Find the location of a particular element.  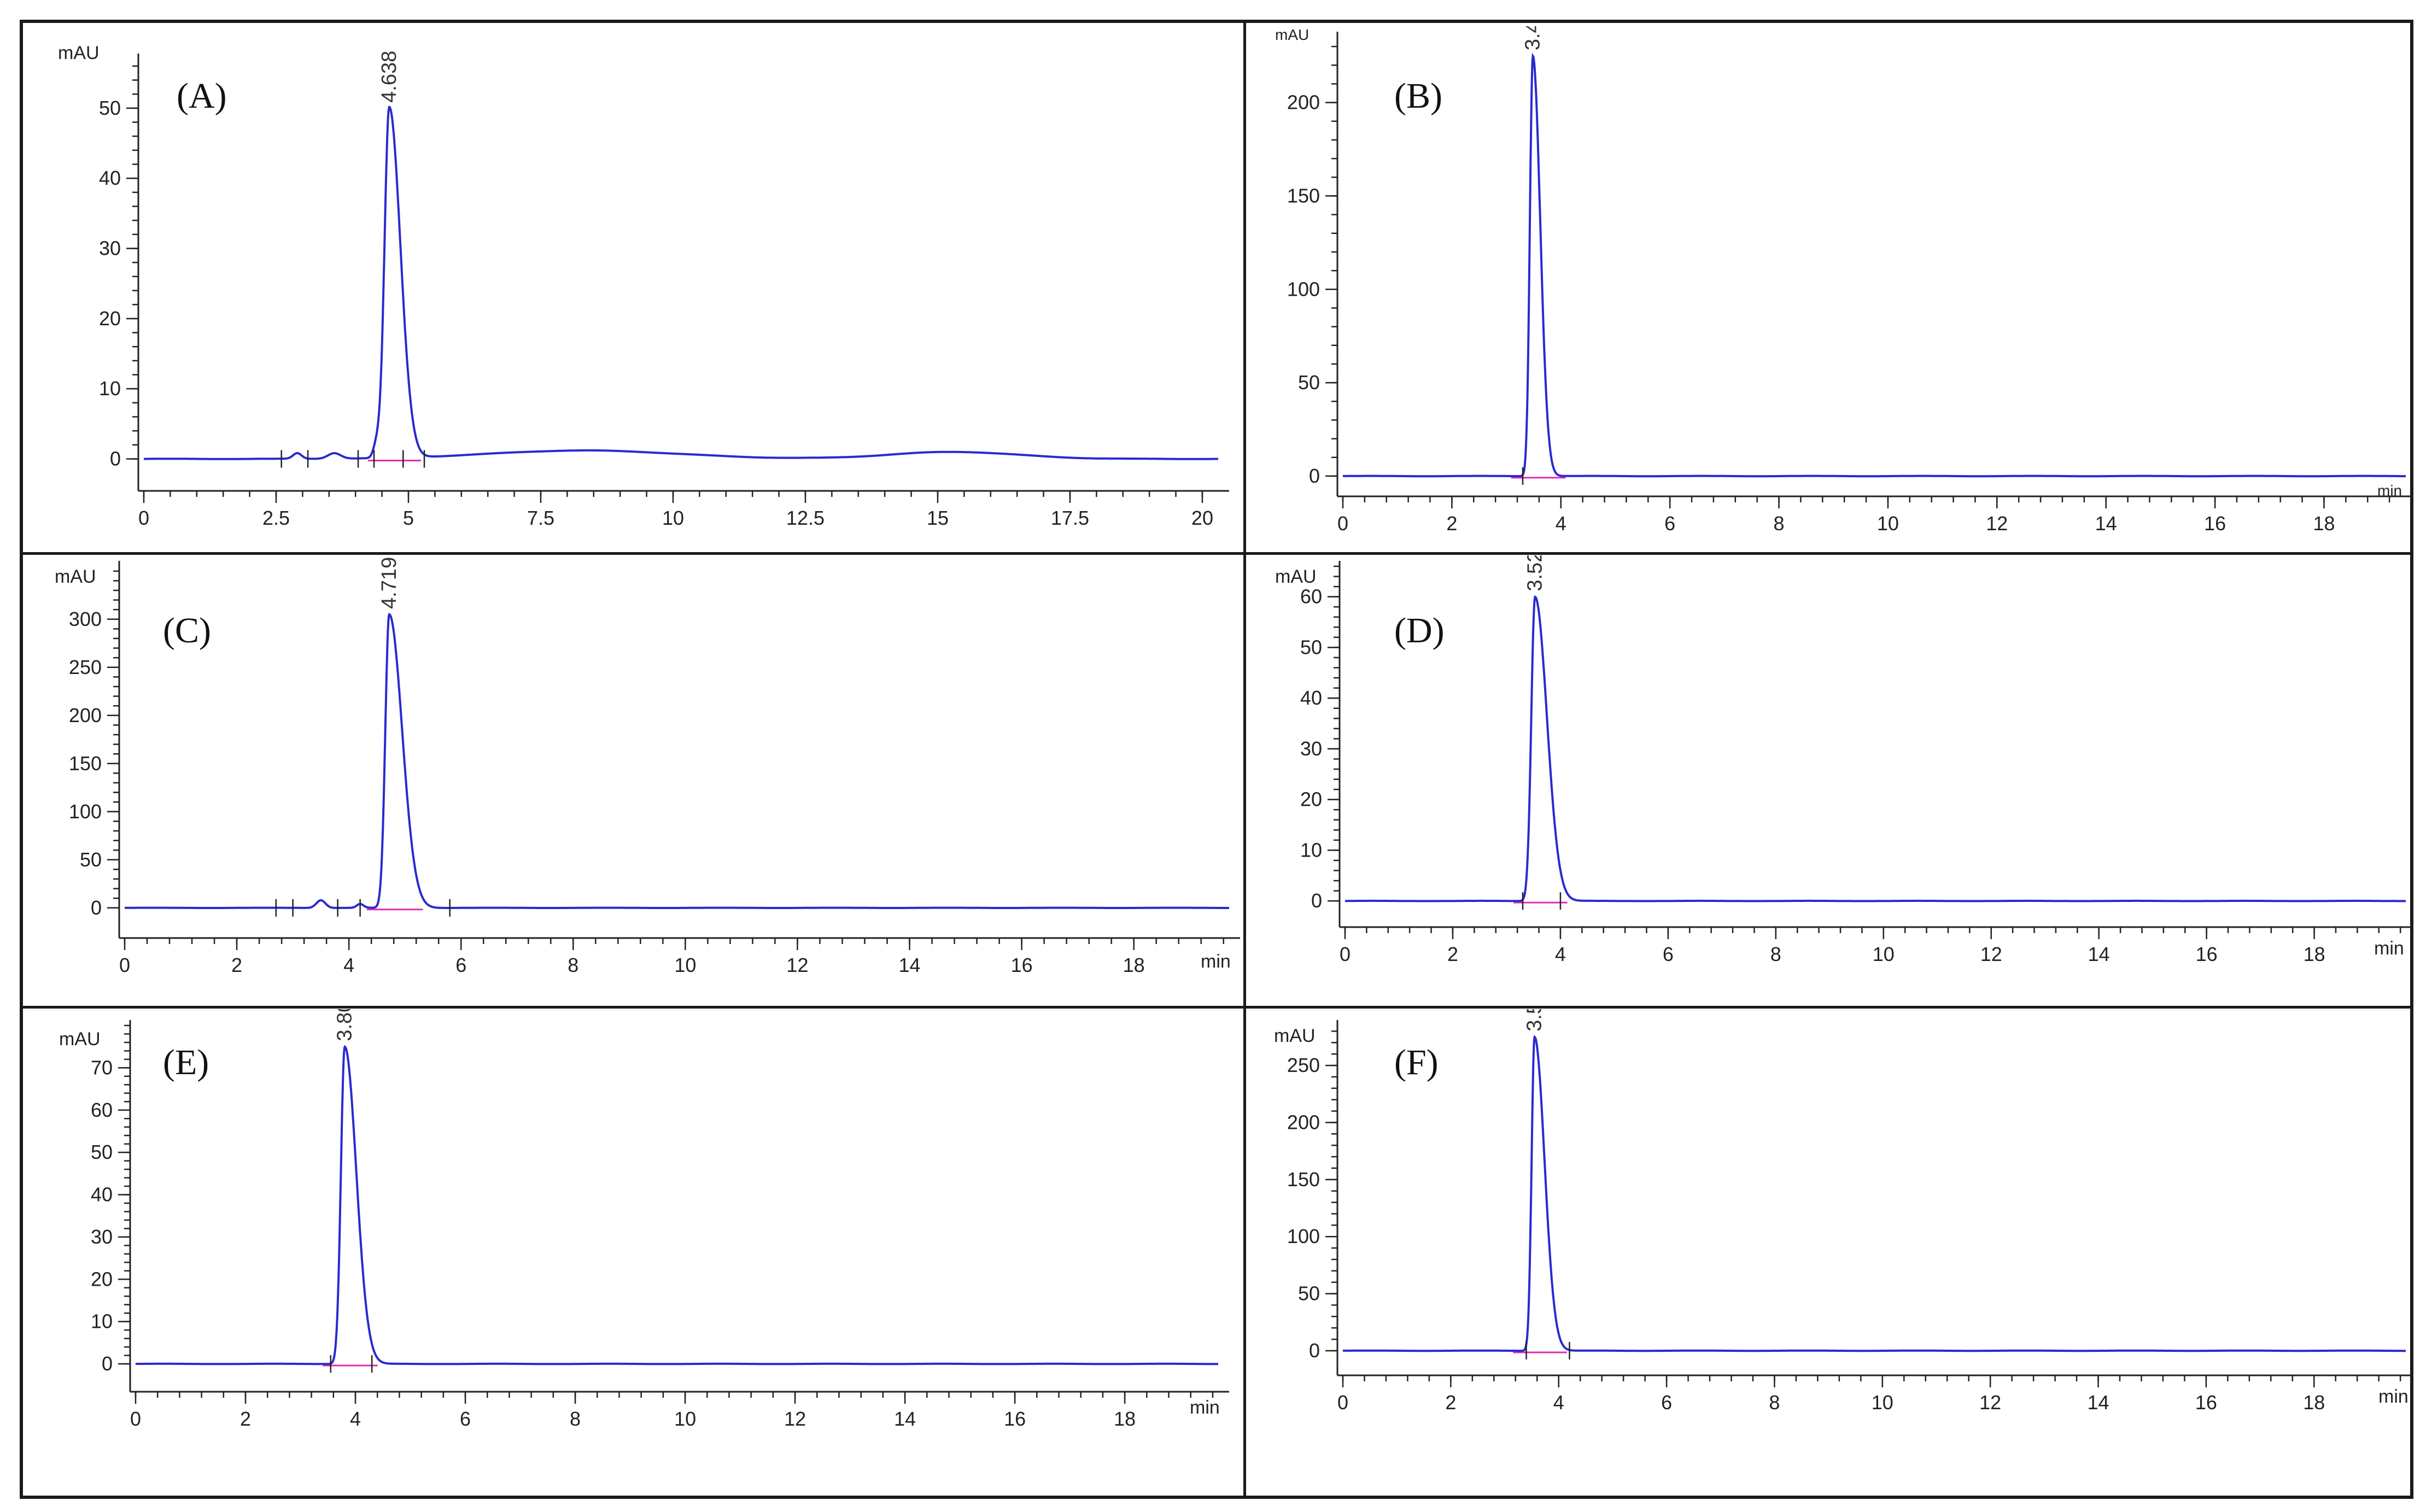

y-tick-label: 200 is located at coordinates (85, 715).